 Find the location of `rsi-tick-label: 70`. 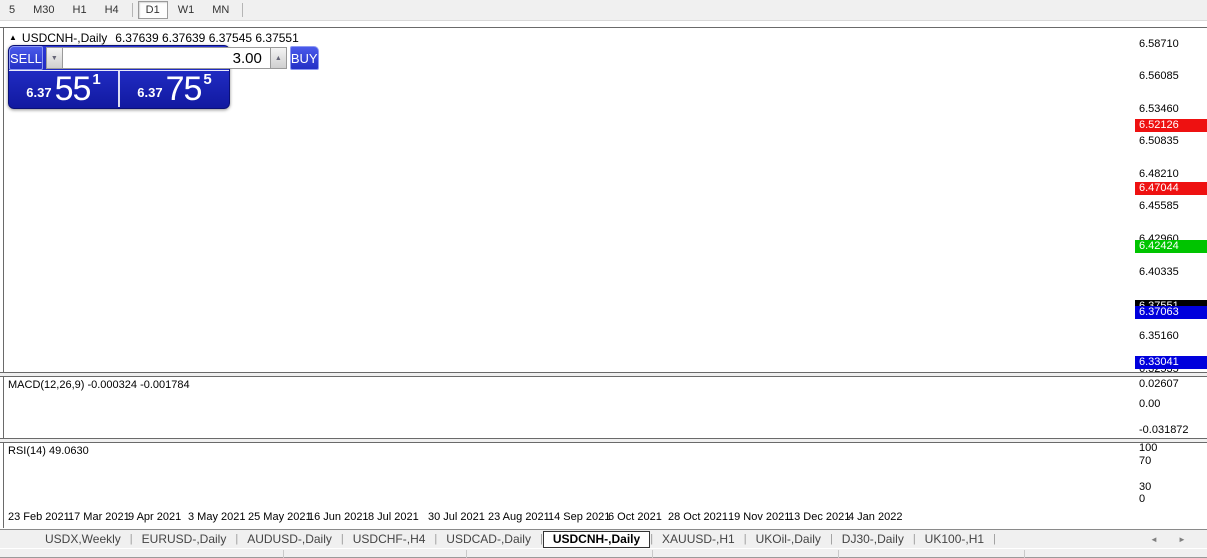

rsi-tick-label: 70 is located at coordinates (1145, 461).